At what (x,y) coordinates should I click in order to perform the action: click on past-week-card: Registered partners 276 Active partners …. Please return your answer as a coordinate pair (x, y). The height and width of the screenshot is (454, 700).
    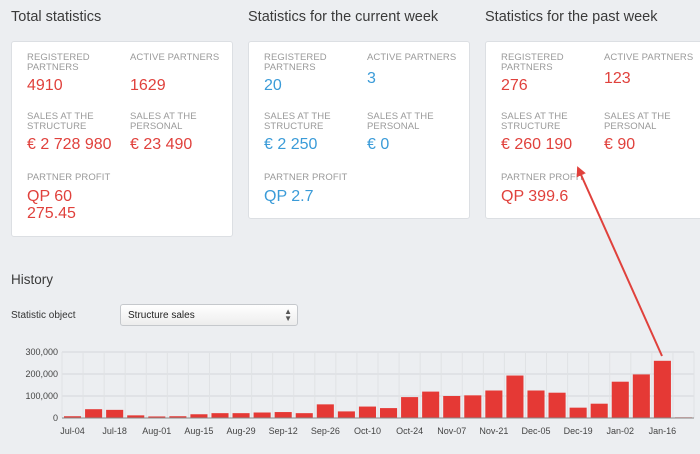
    Looking at the image, I should click on (592, 130).